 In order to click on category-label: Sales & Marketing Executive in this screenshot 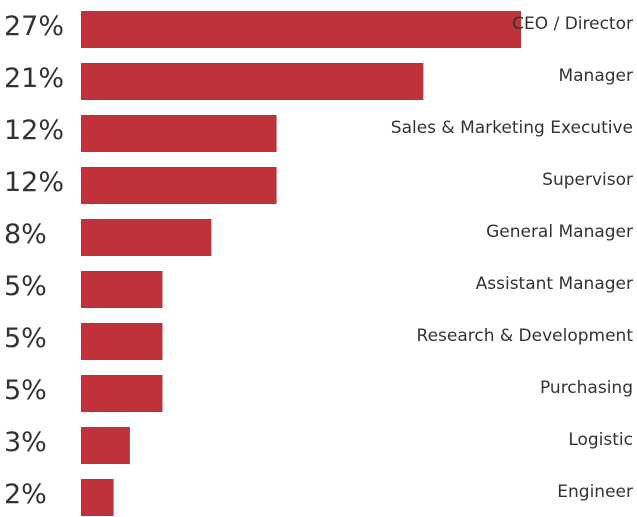, I will do `click(512, 128)`.